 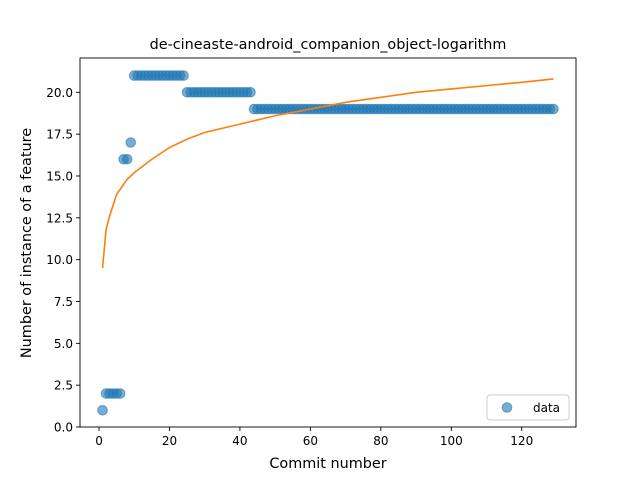 What do you see at coordinates (59, 218) in the screenshot?
I see `y-tick-label: 12.5` at bounding box center [59, 218].